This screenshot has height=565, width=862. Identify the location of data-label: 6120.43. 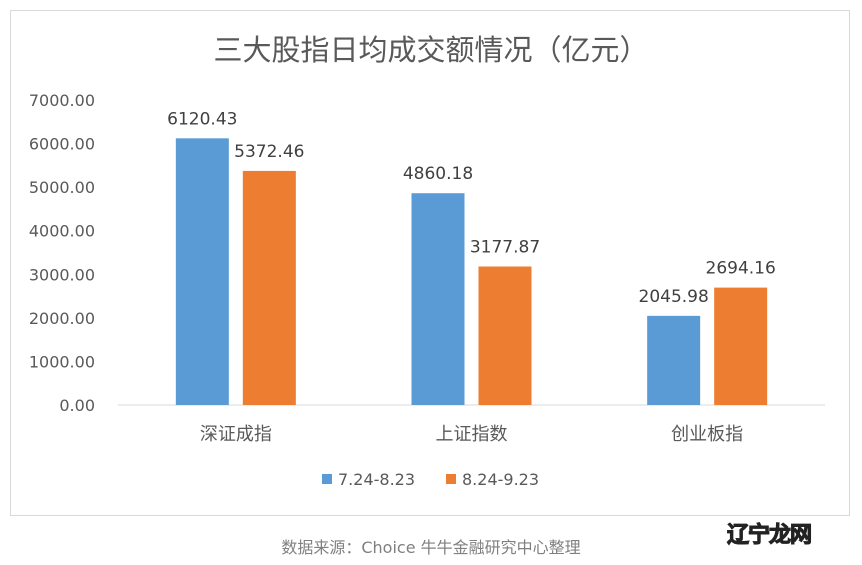
(202, 119).